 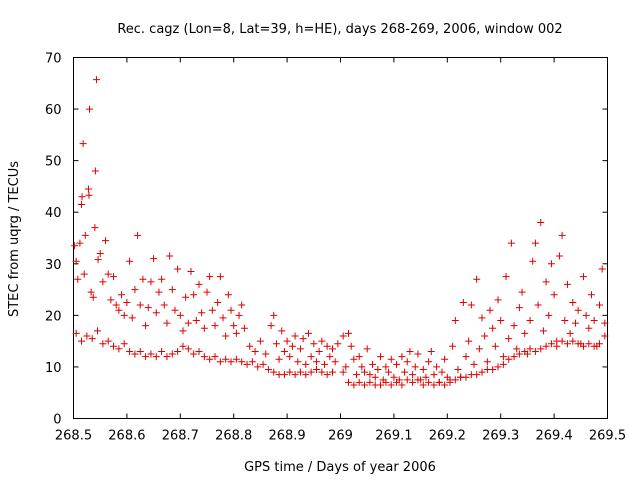 I want to click on x-tick-label: 268.6, so click(x=126, y=436).